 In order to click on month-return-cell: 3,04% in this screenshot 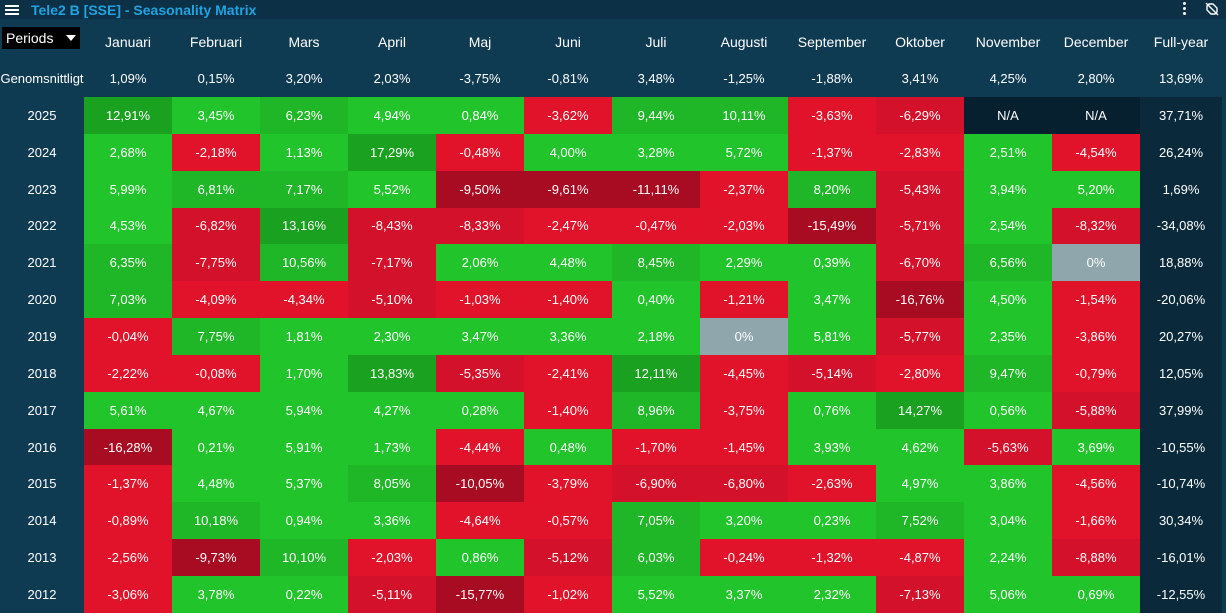, I will do `click(1008, 521)`.